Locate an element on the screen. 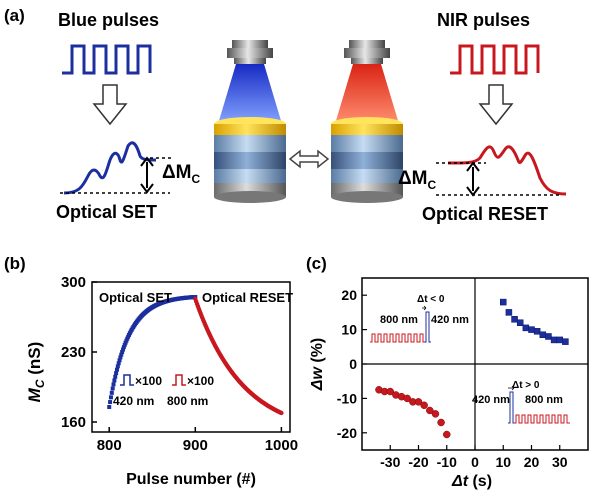 This screenshot has width=600, height=492. chart-c-xtick-label: 30 is located at coordinates (560, 462).